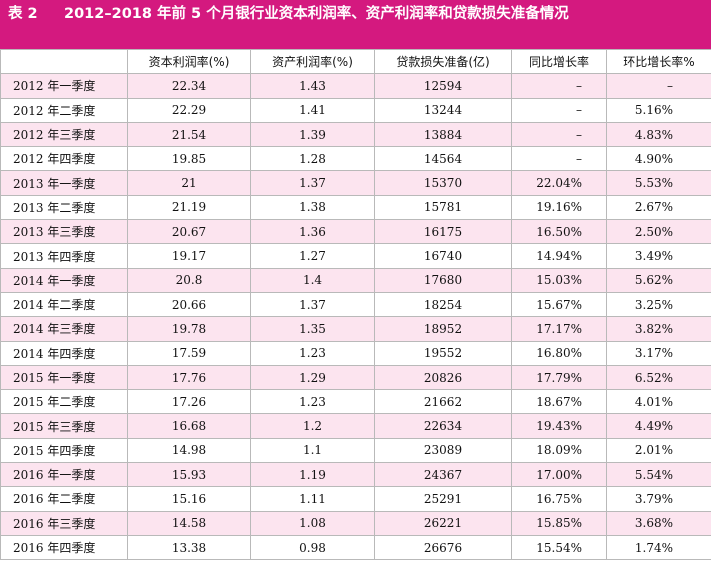 This screenshot has width=711, height=574. Describe the element at coordinates (312, 377) in the screenshot. I see `asset-profit-rate: 1.29` at that location.